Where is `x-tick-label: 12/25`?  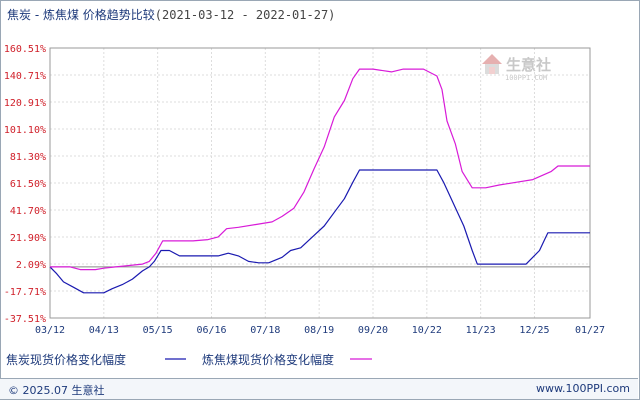 x-tick-label: 12/25 is located at coordinates (534, 330).